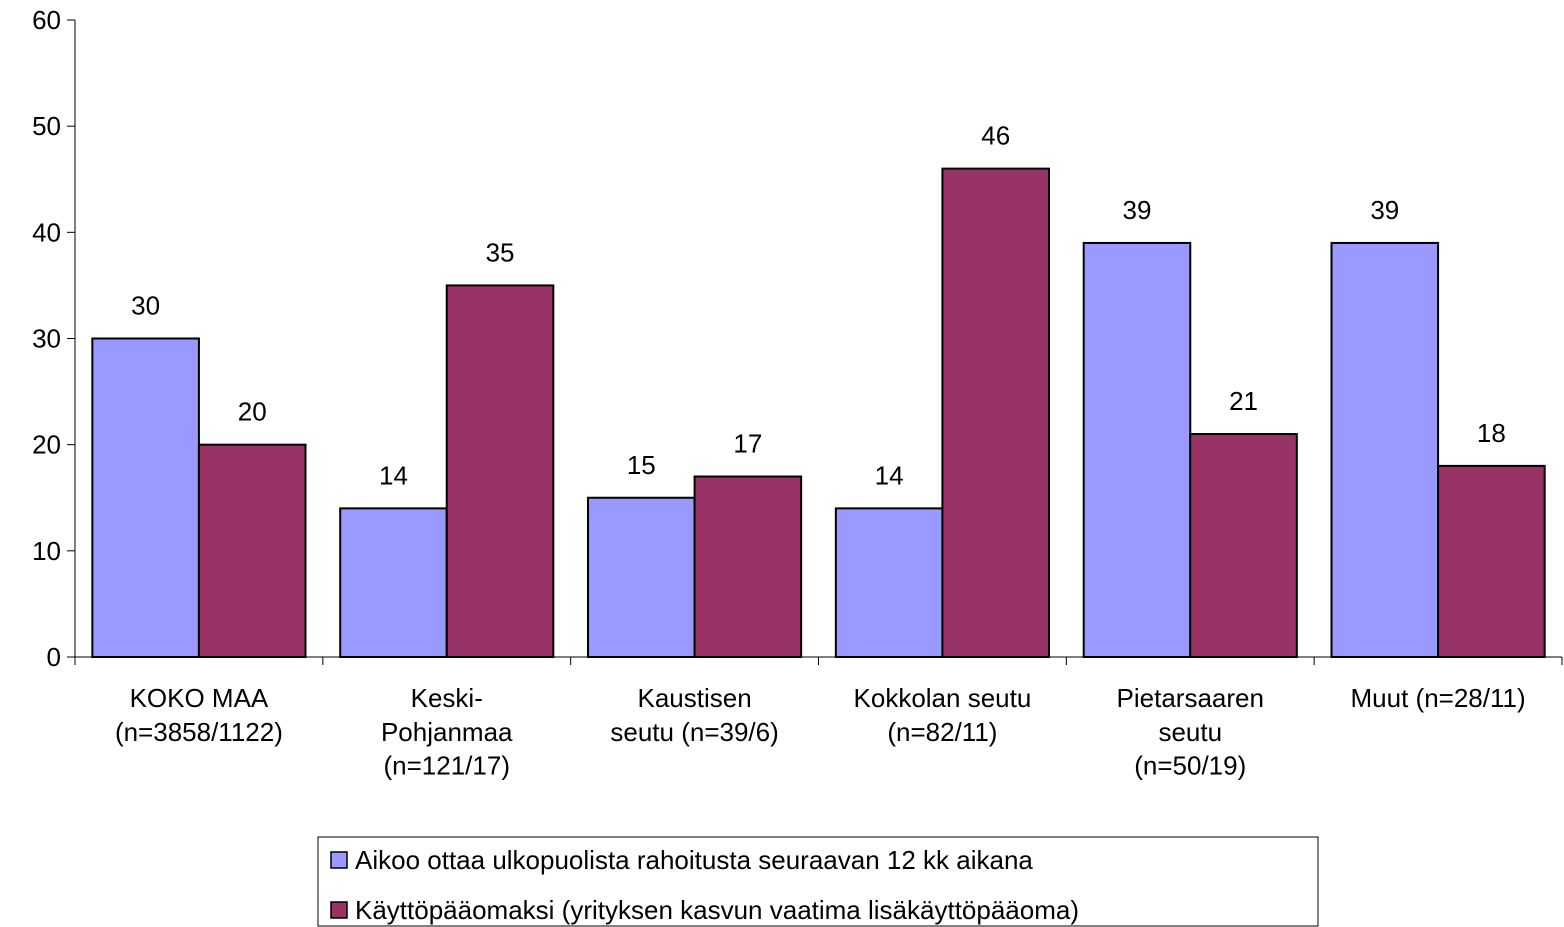  I want to click on value-label: 15, so click(641, 465).